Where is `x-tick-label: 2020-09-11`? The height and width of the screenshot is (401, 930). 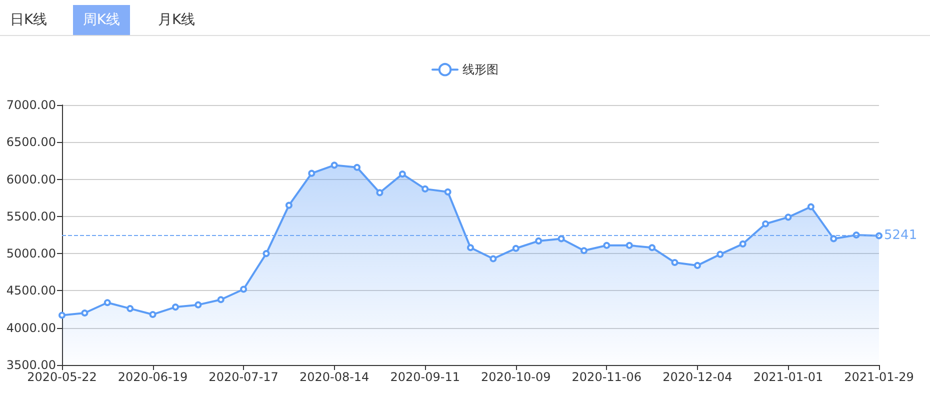
x-tick-label: 2020-09-11 is located at coordinates (425, 377).